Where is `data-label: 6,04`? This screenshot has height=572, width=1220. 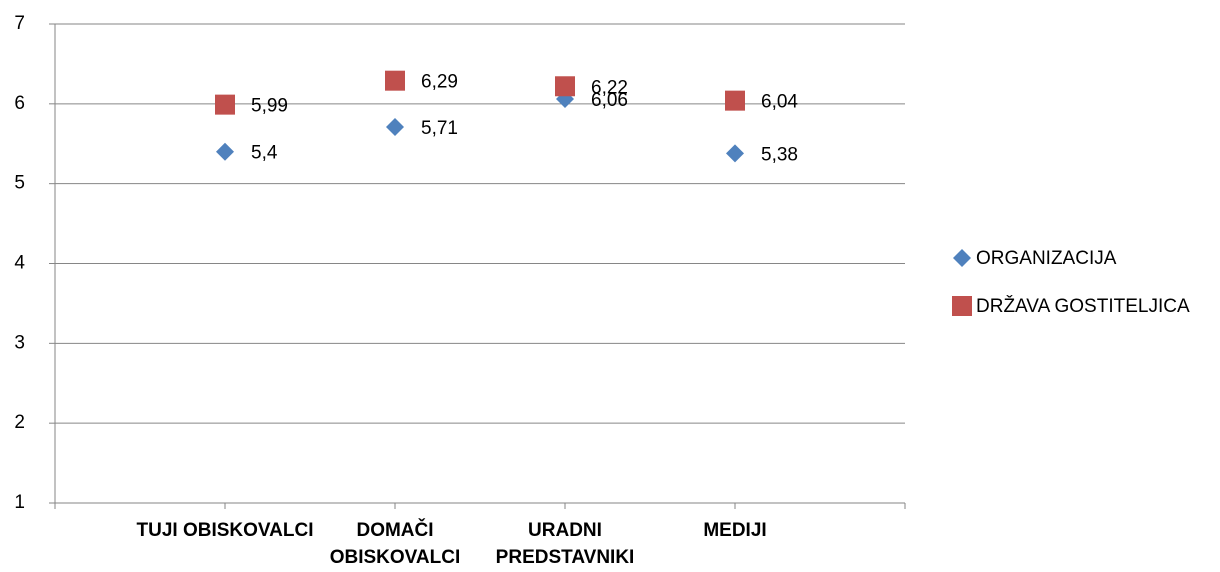
data-label: 6,04 is located at coordinates (779, 102).